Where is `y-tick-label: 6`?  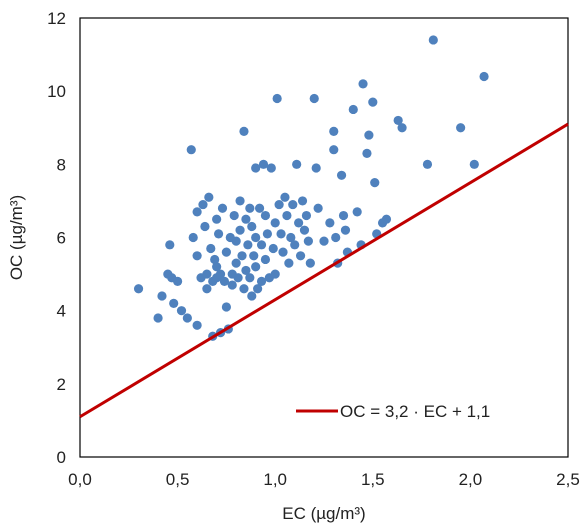 y-tick-label: 6 is located at coordinates (61, 238).